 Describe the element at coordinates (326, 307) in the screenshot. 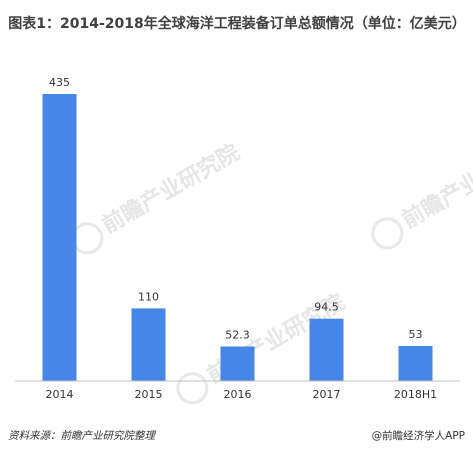

I see `data-label: 94.5` at that location.